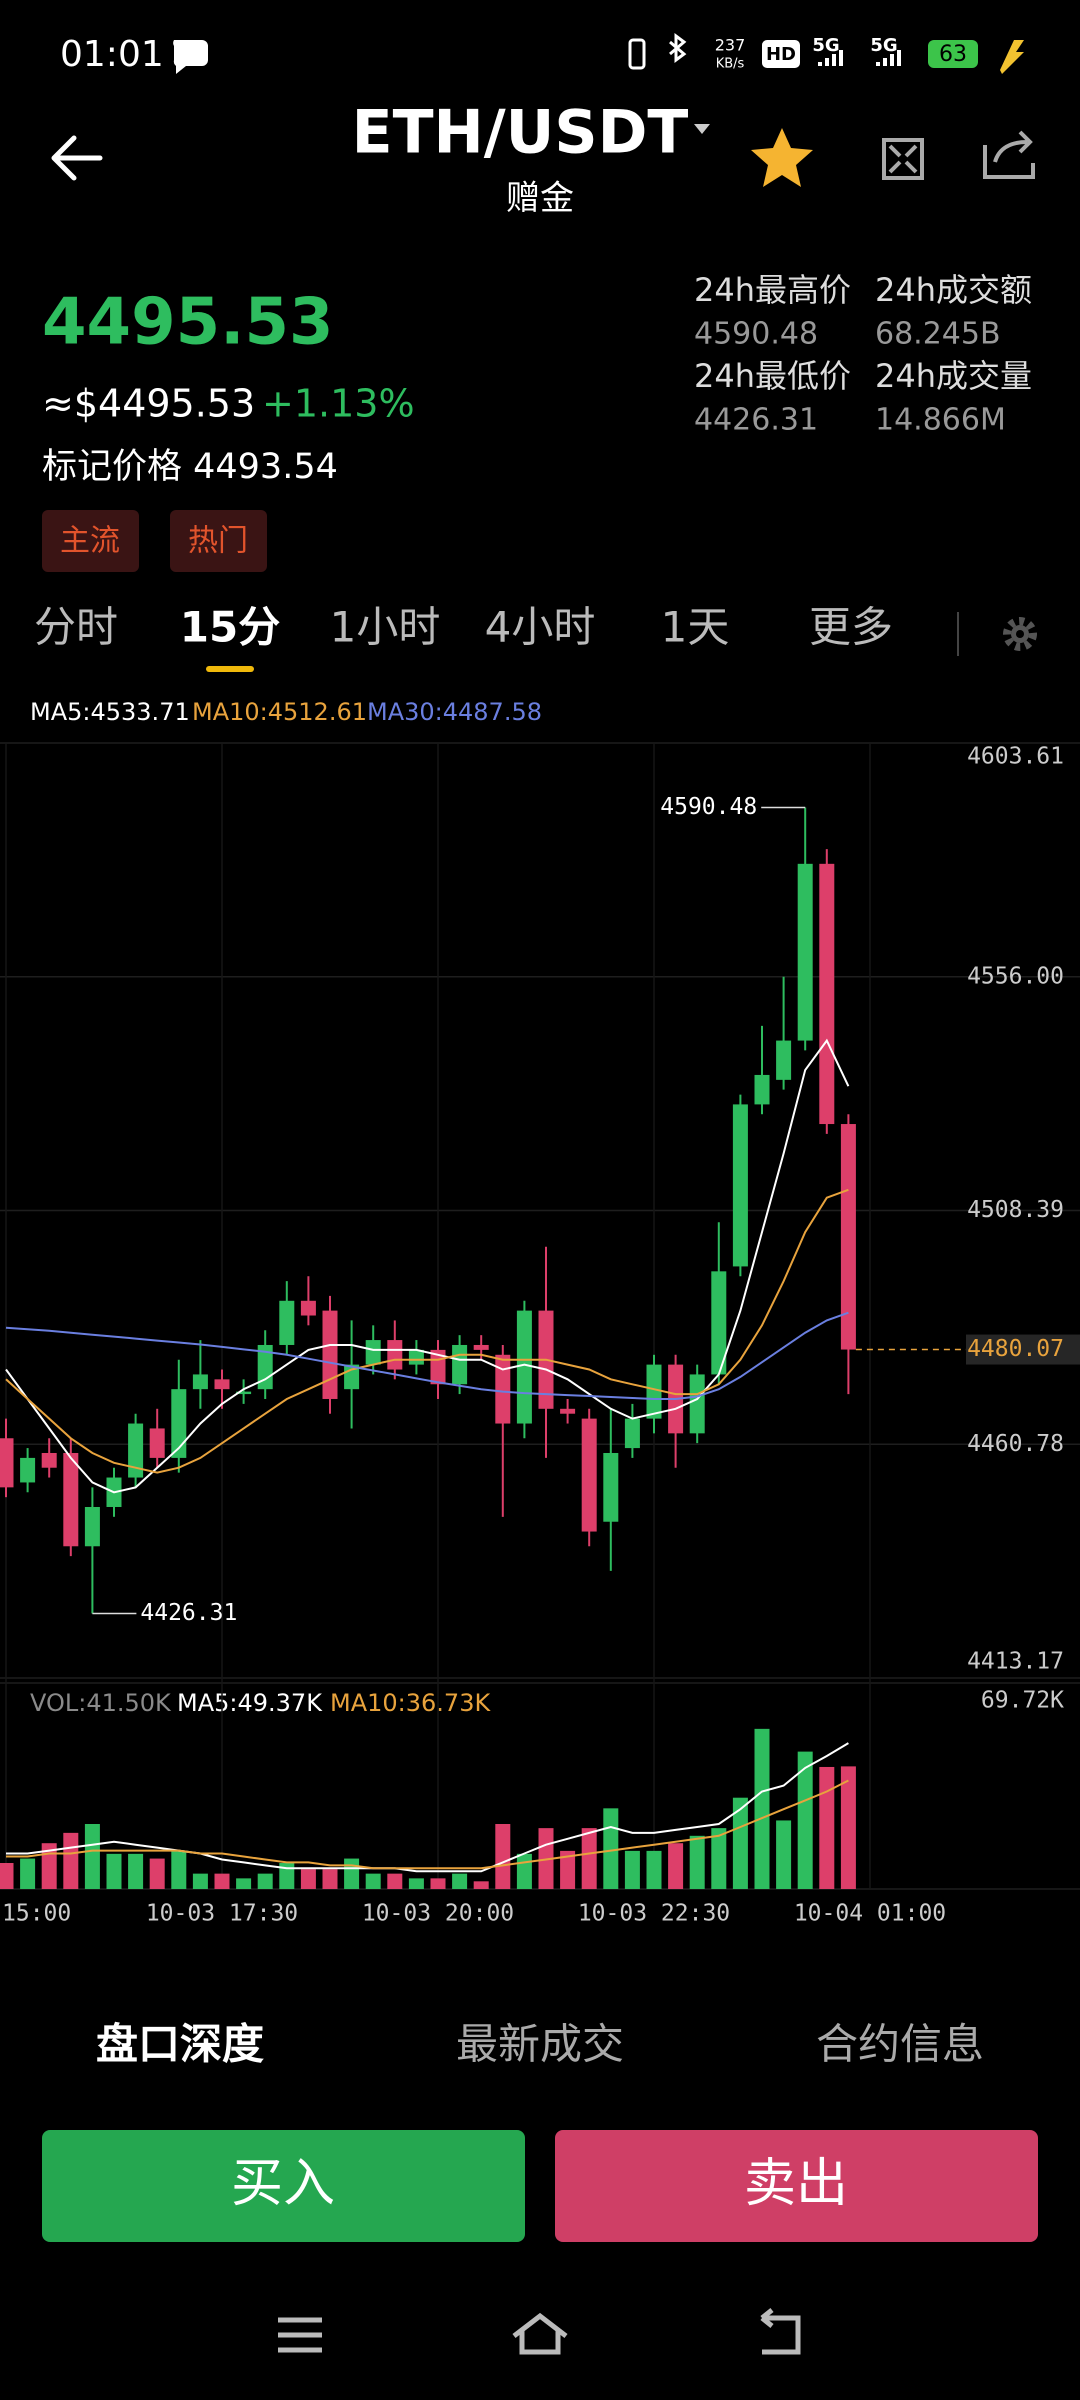 Image resolution: width=1080 pixels, height=2400 pixels. Describe the element at coordinates (190, 467) in the screenshot. I see `mark-price: 标记价格 4493.54` at that location.